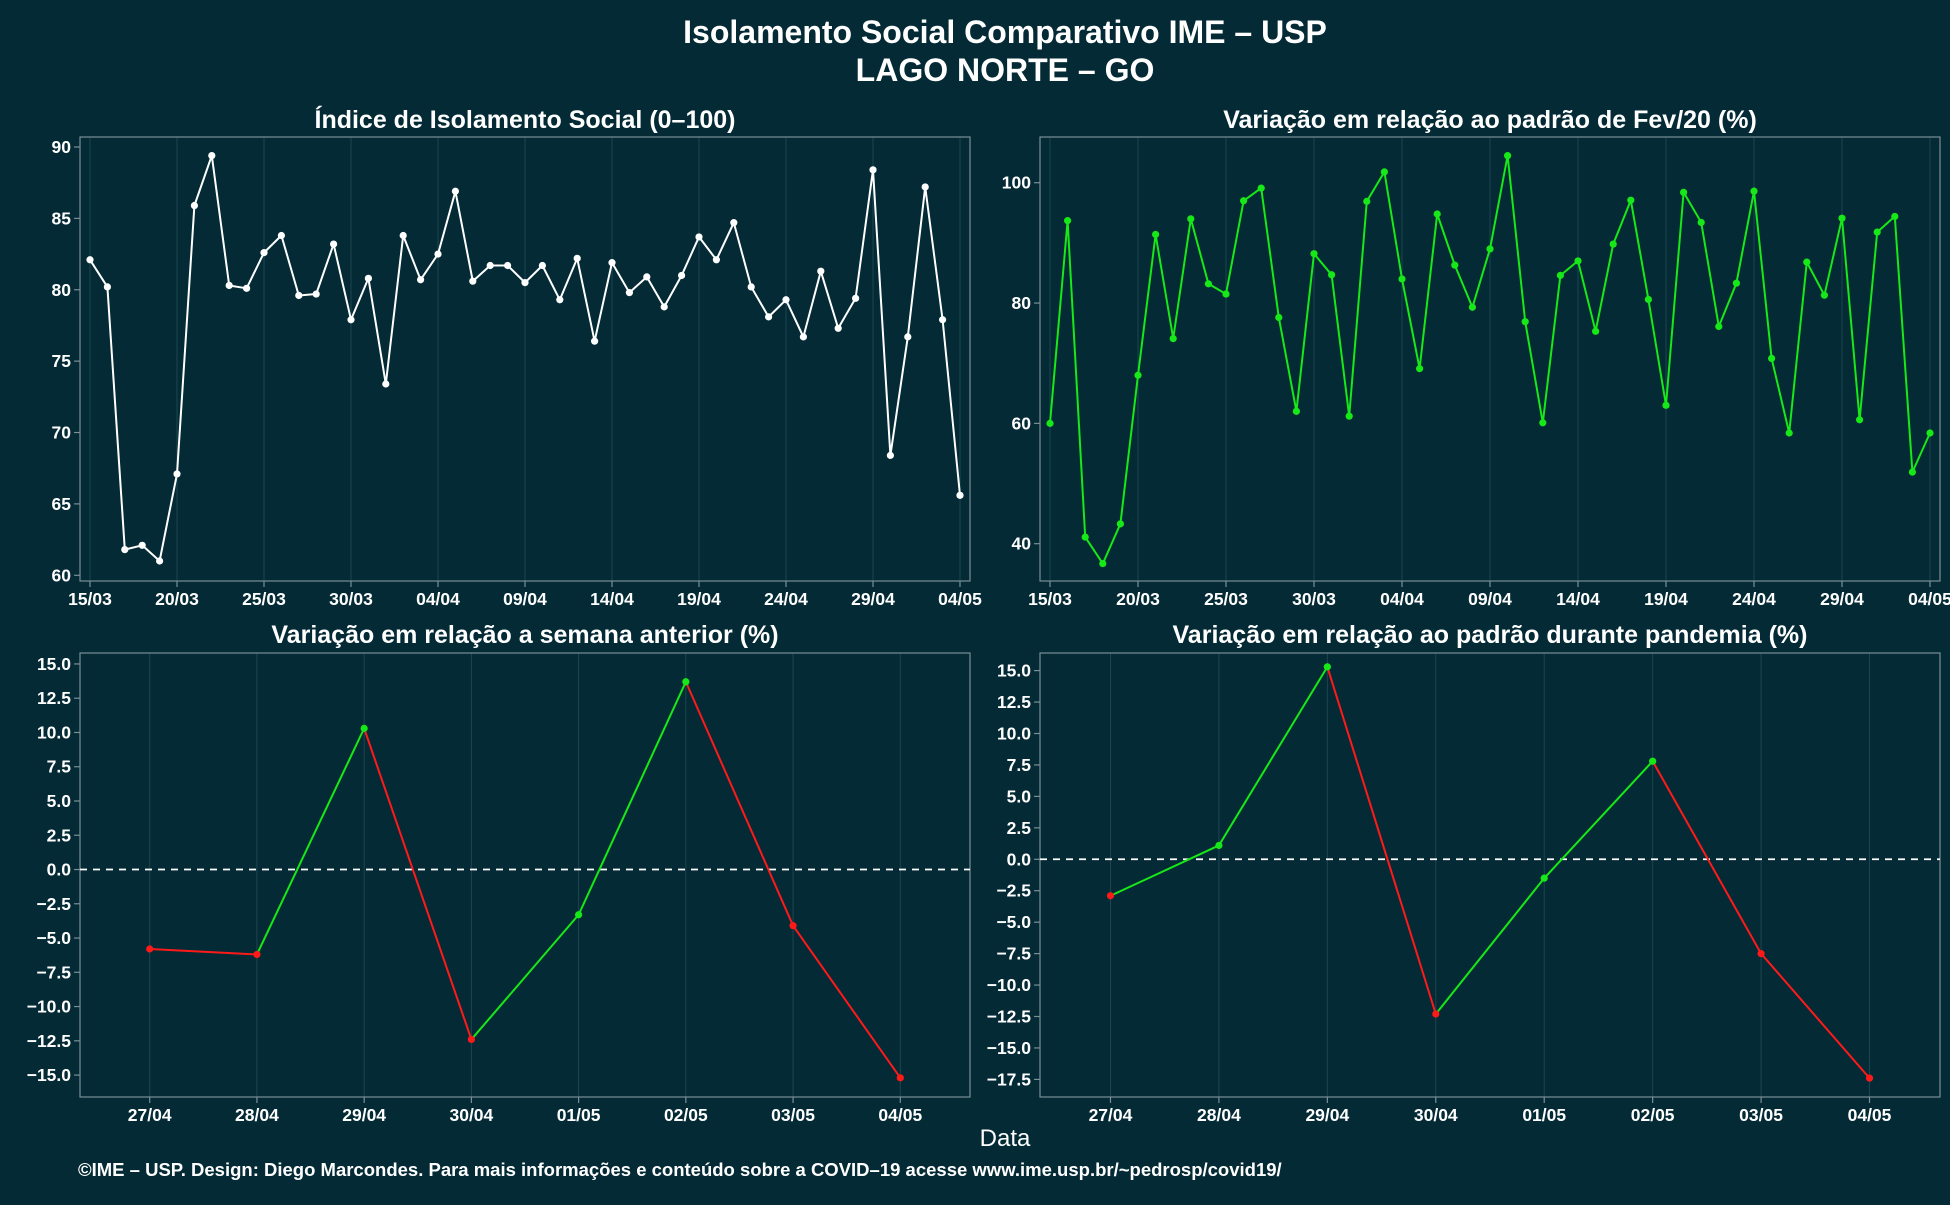 The image size is (1950, 1205). I want to click on y-tick-label: 85, so click(62, 218).